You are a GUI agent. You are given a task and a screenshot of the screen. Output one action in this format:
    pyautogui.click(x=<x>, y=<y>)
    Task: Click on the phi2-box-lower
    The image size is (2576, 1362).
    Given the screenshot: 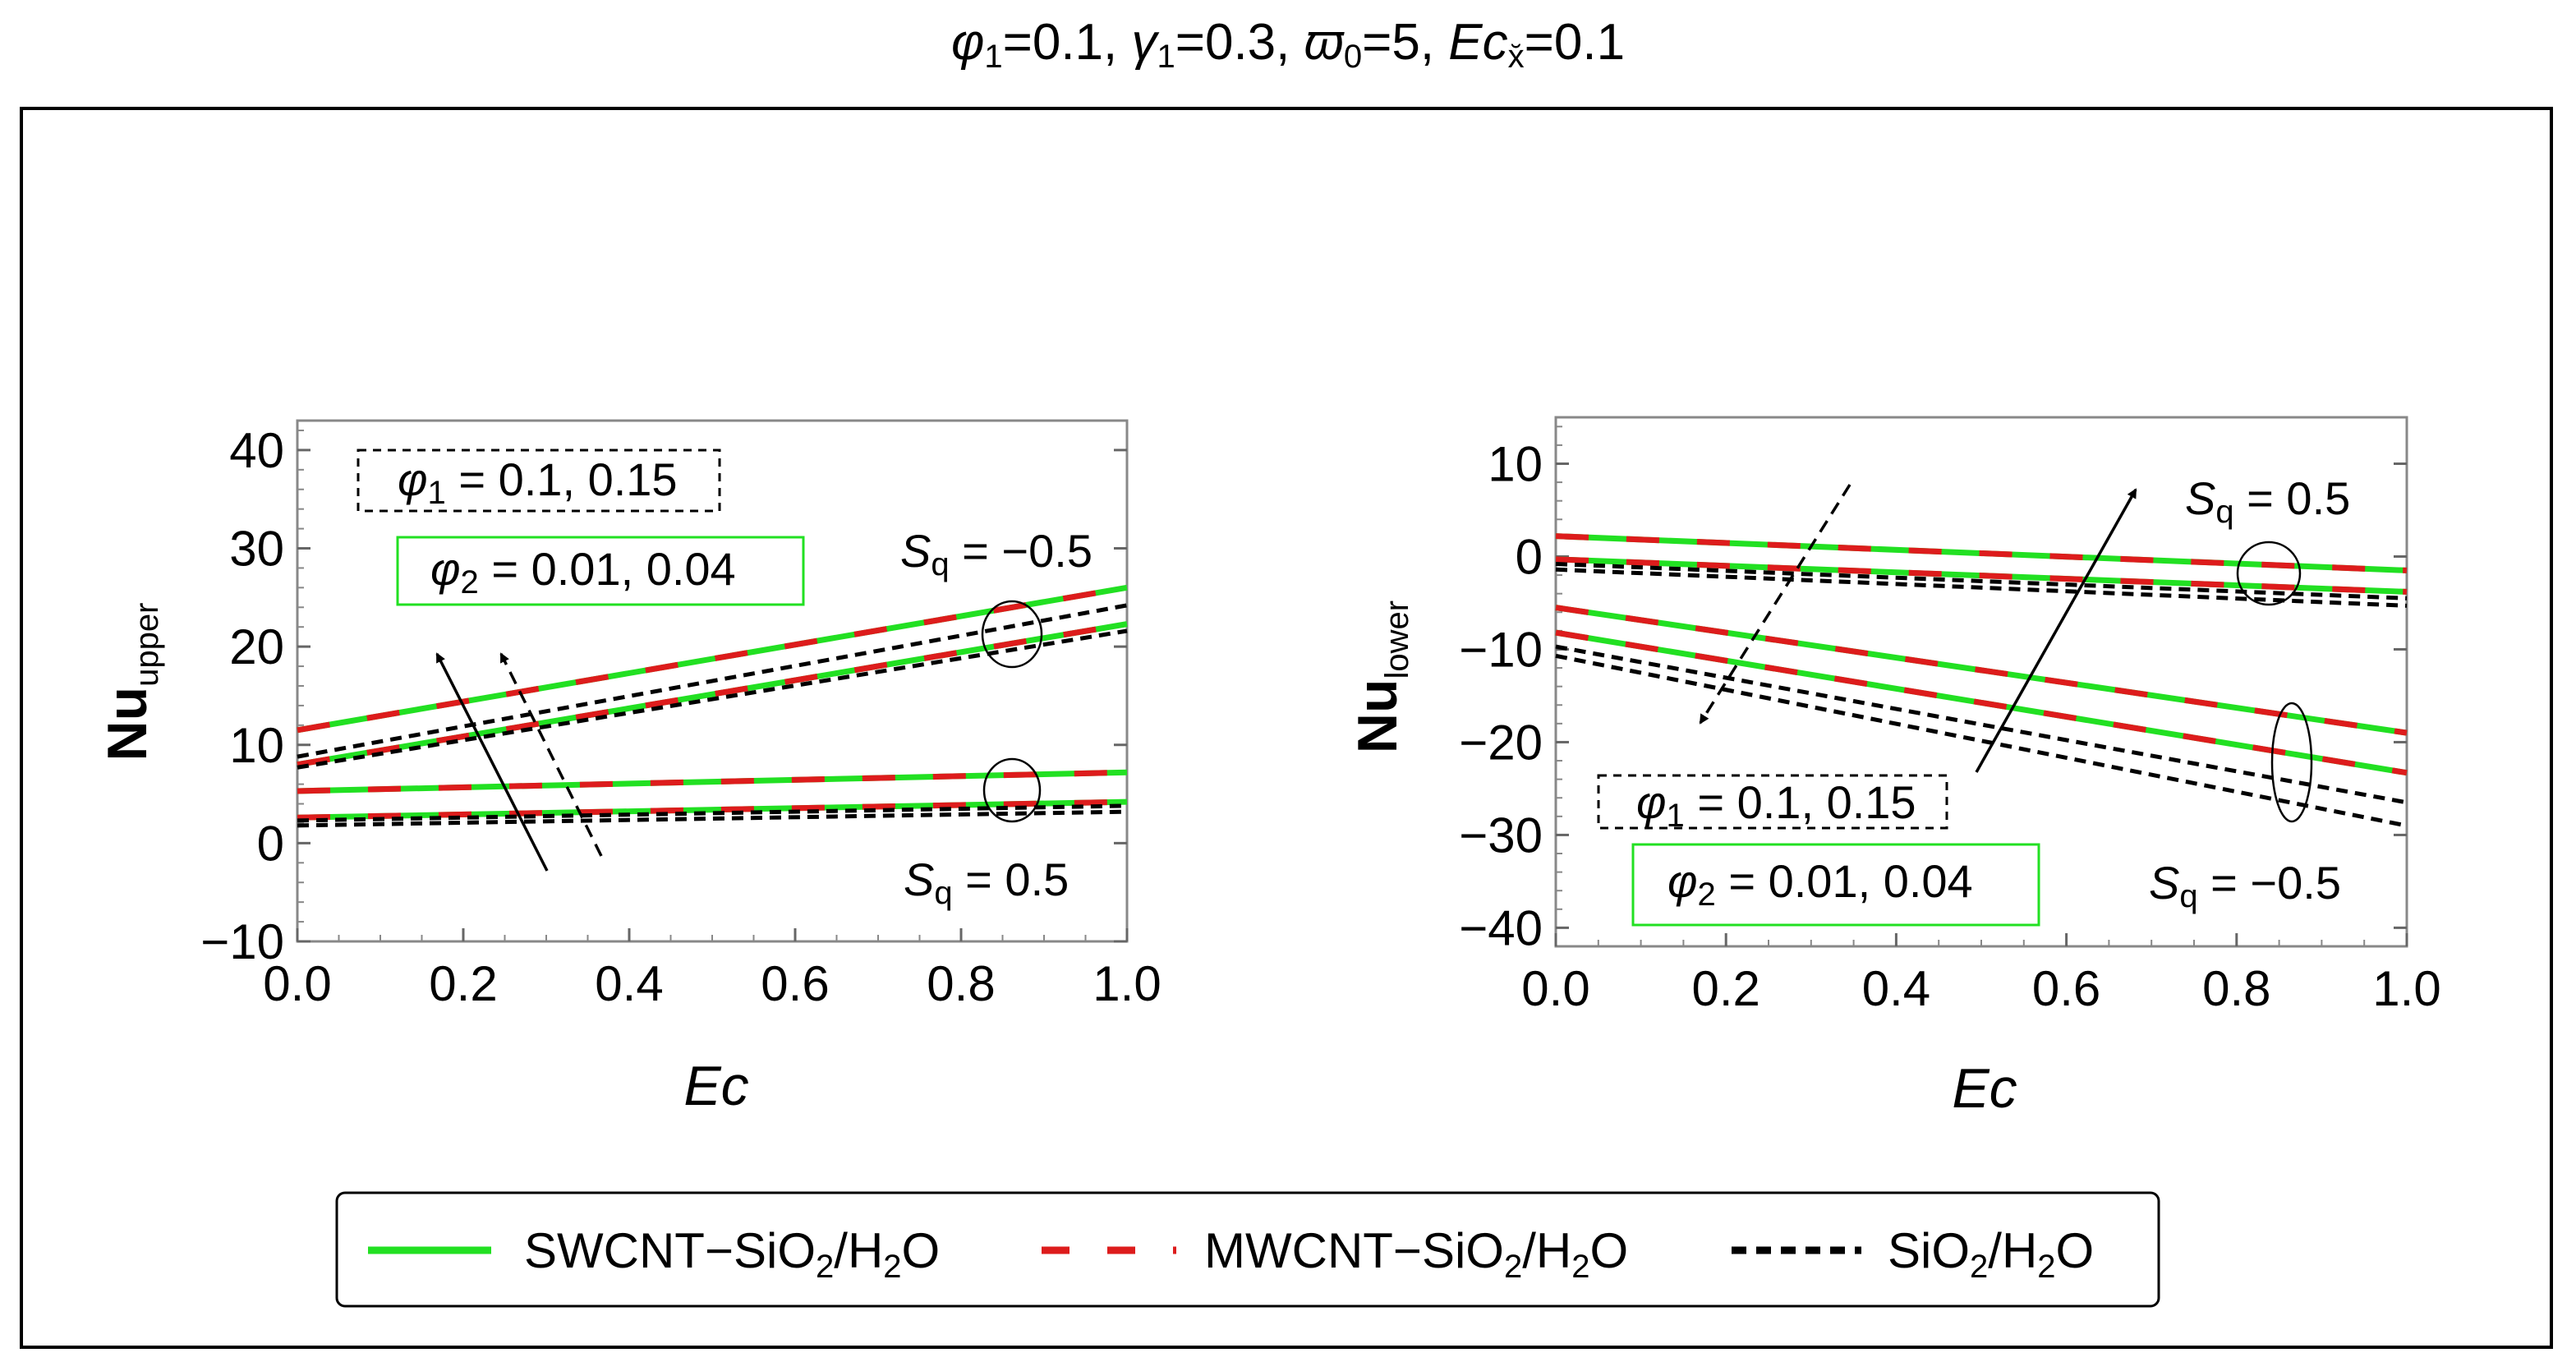 What is the action you would take?
    pyautogui.click(x=1835, y=885)
    